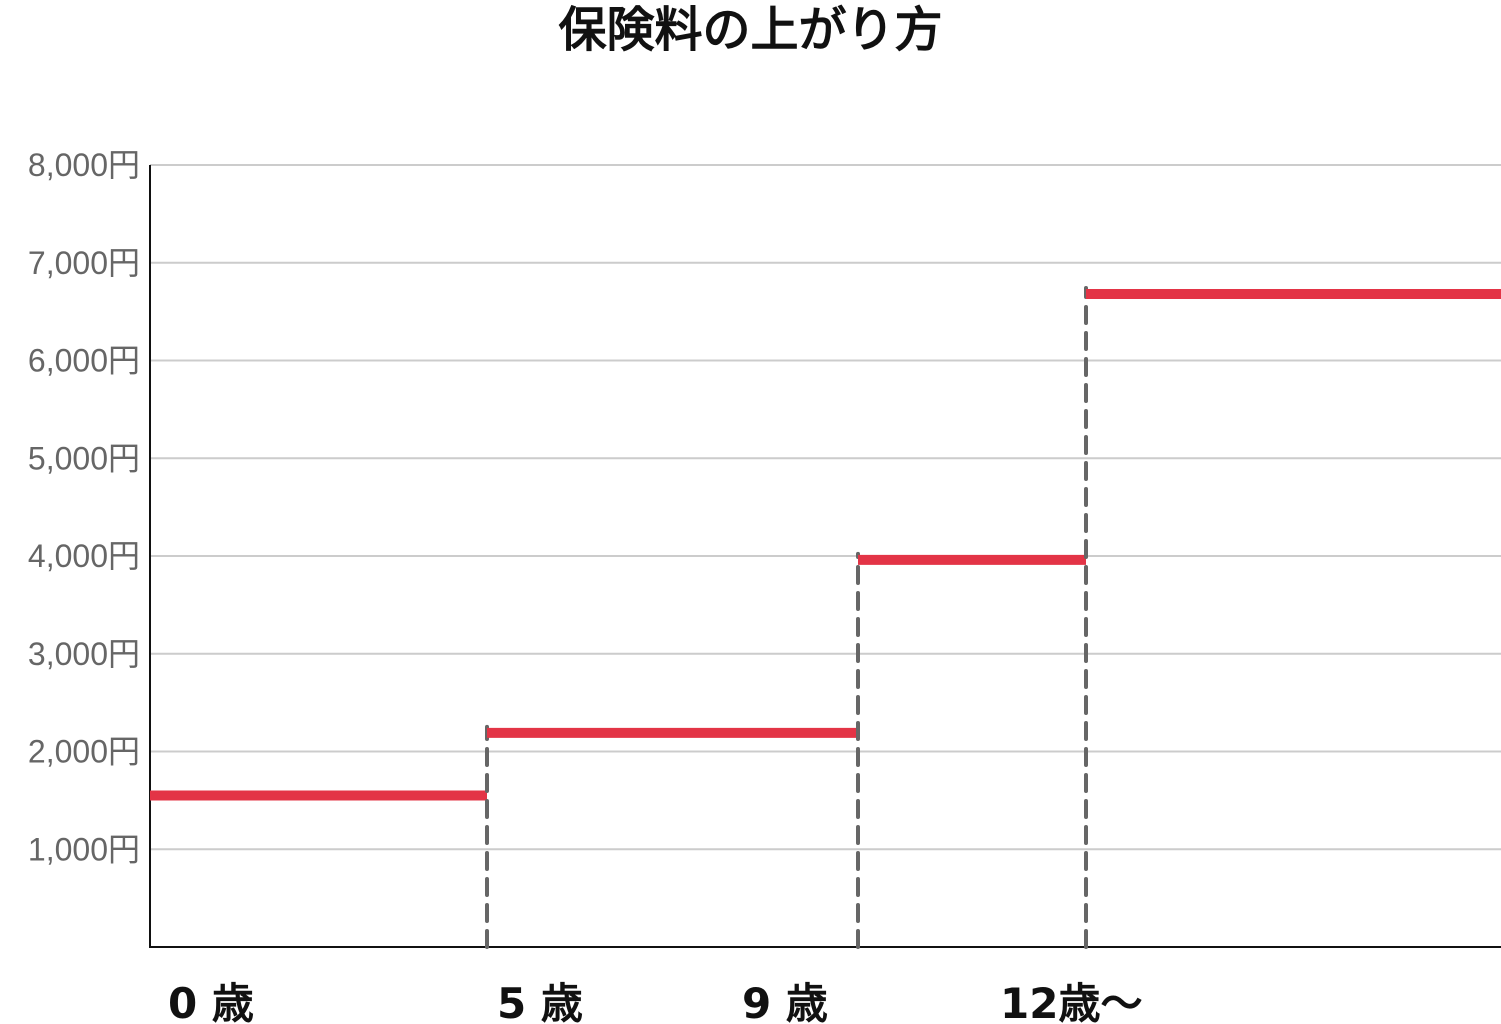  I want to click on x-tick-label: 12歳〜, so click(1071, 1001).